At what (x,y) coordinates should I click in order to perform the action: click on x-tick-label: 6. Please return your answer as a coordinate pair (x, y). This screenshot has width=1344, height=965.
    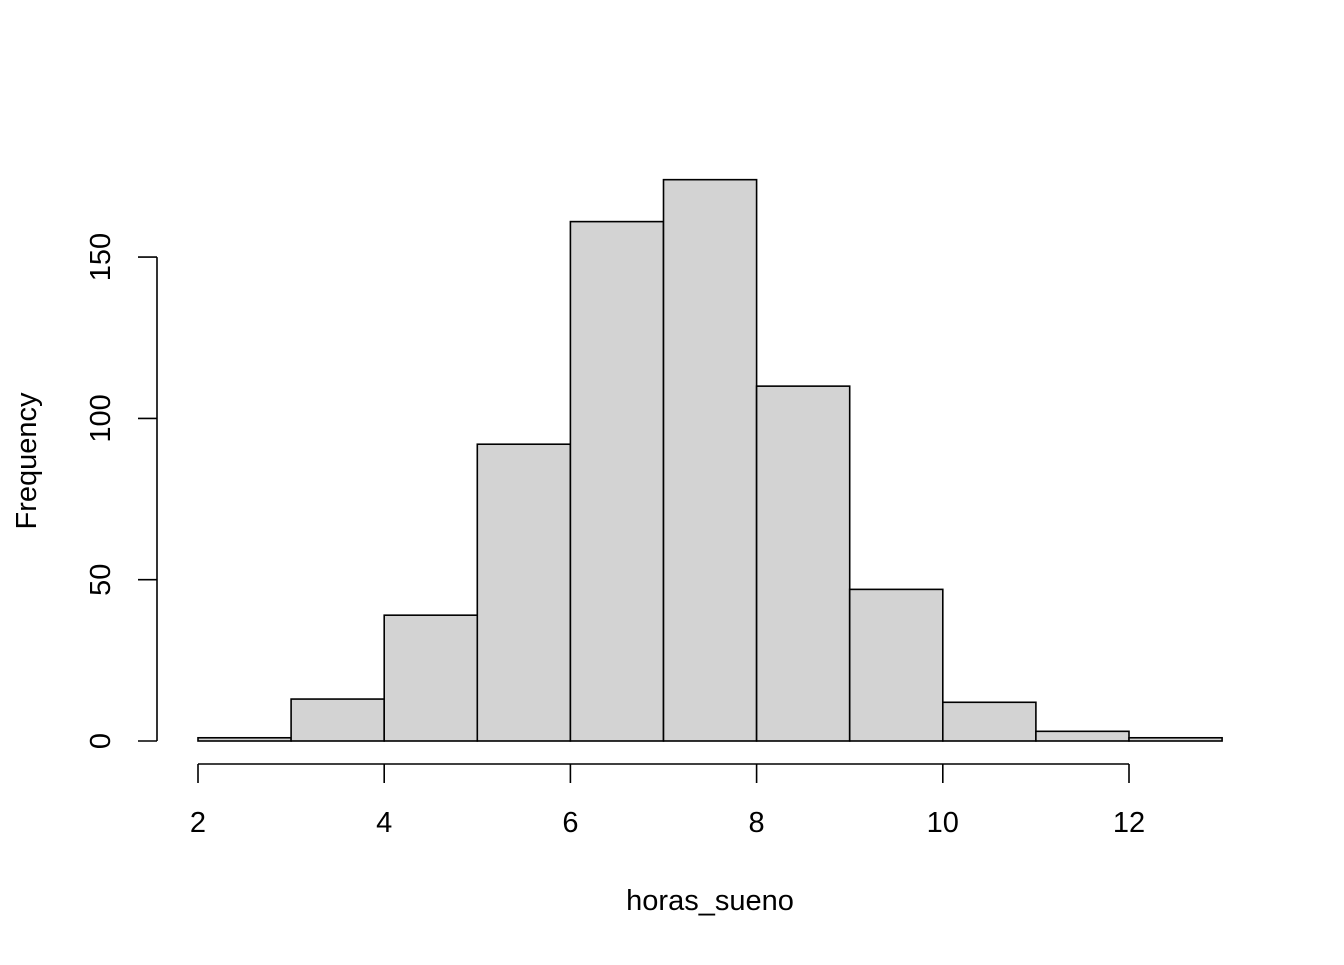
    Looking at the image, I should click on (570, 823).